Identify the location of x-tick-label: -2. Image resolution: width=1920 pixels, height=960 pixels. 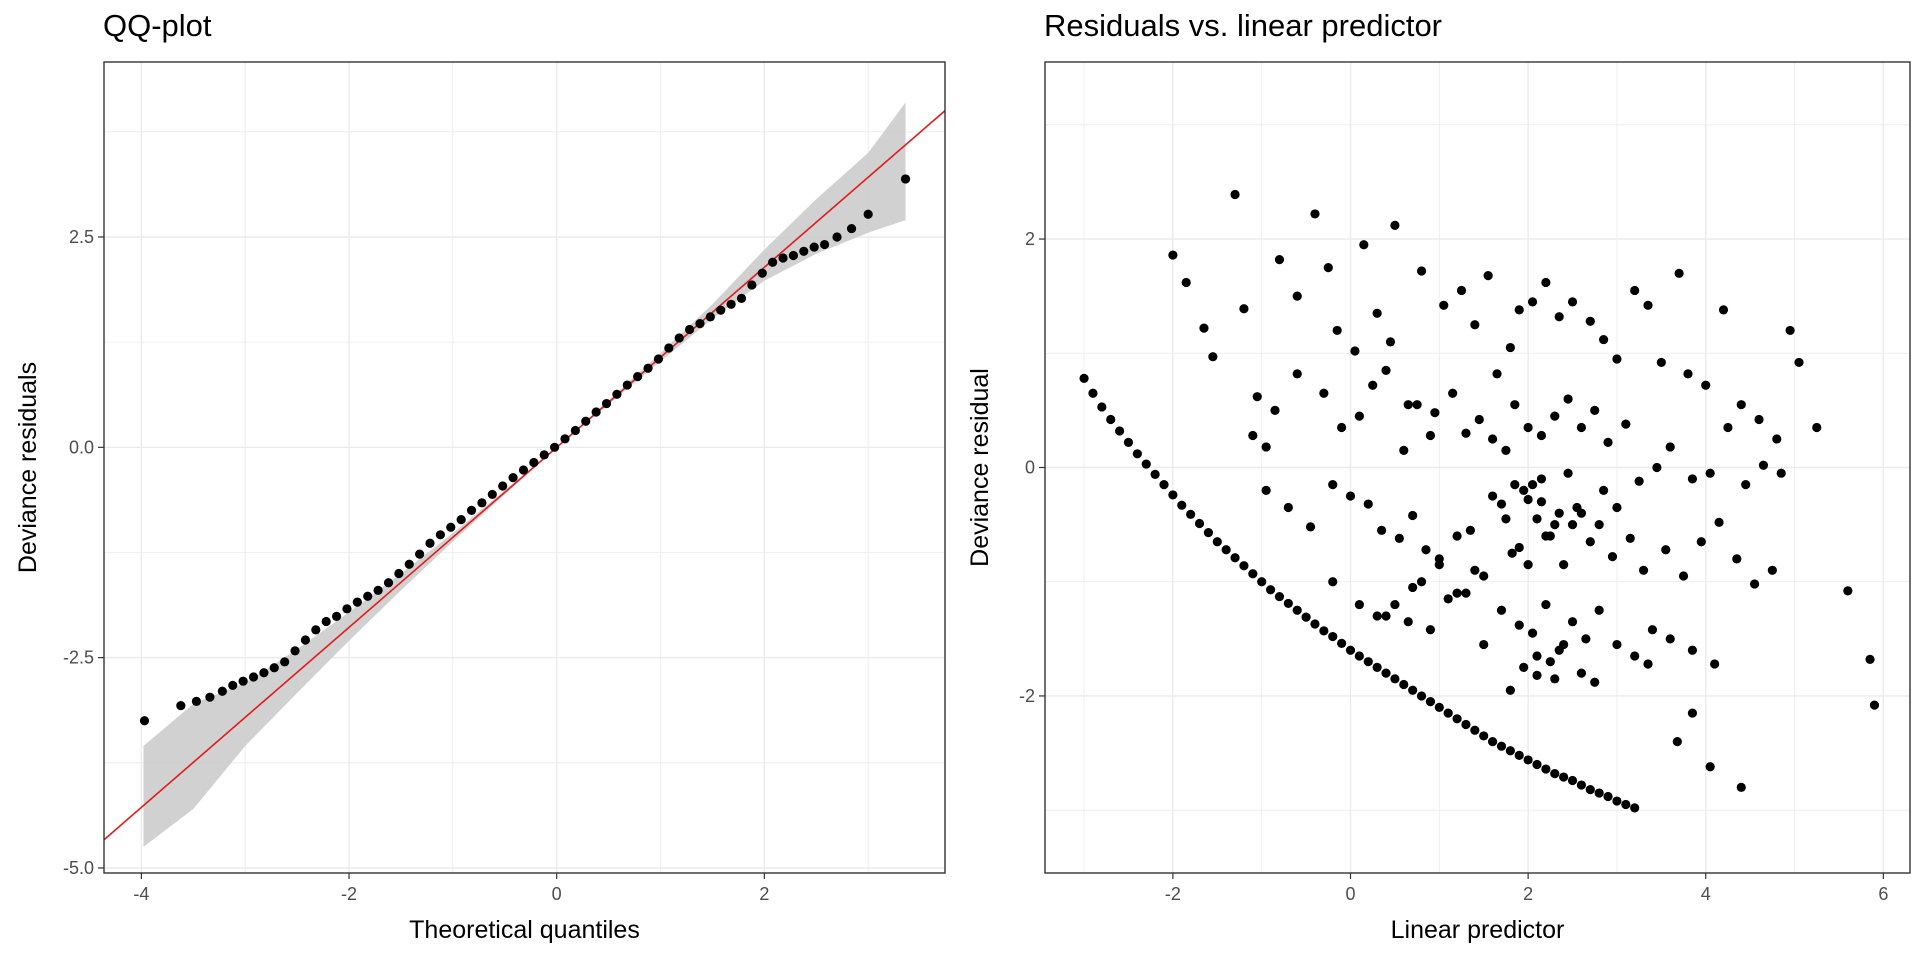
(349, 894).